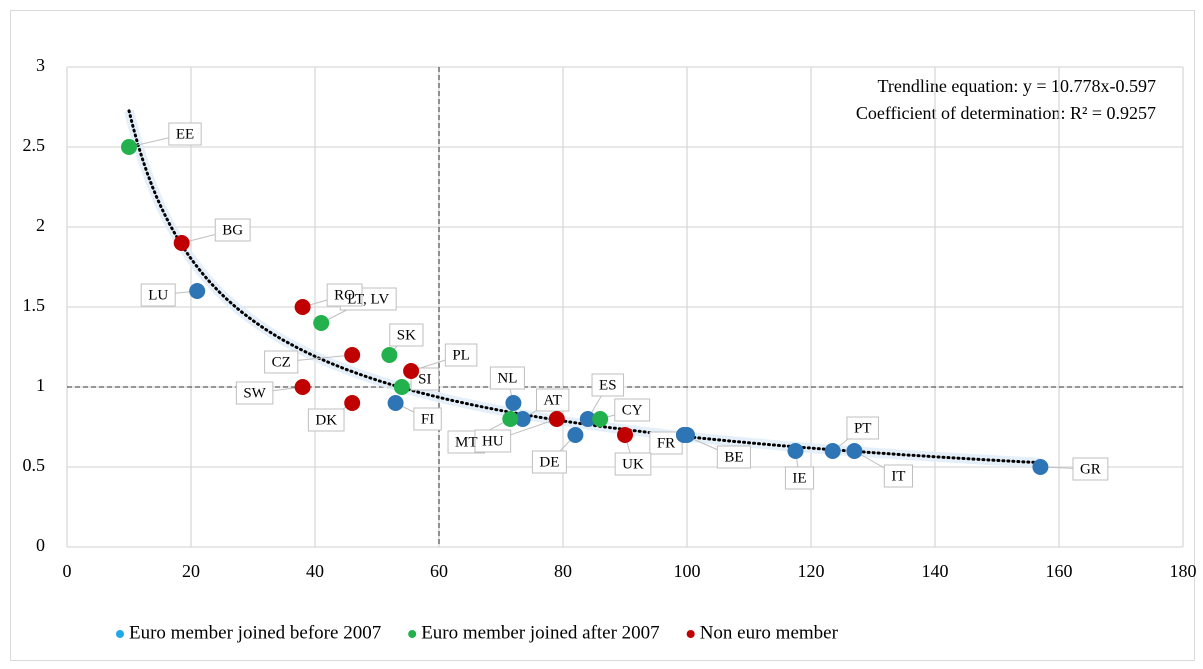 This screenshot has width=1203, height=669. I want to click on y-tick-label: 2, so click(40, 225).